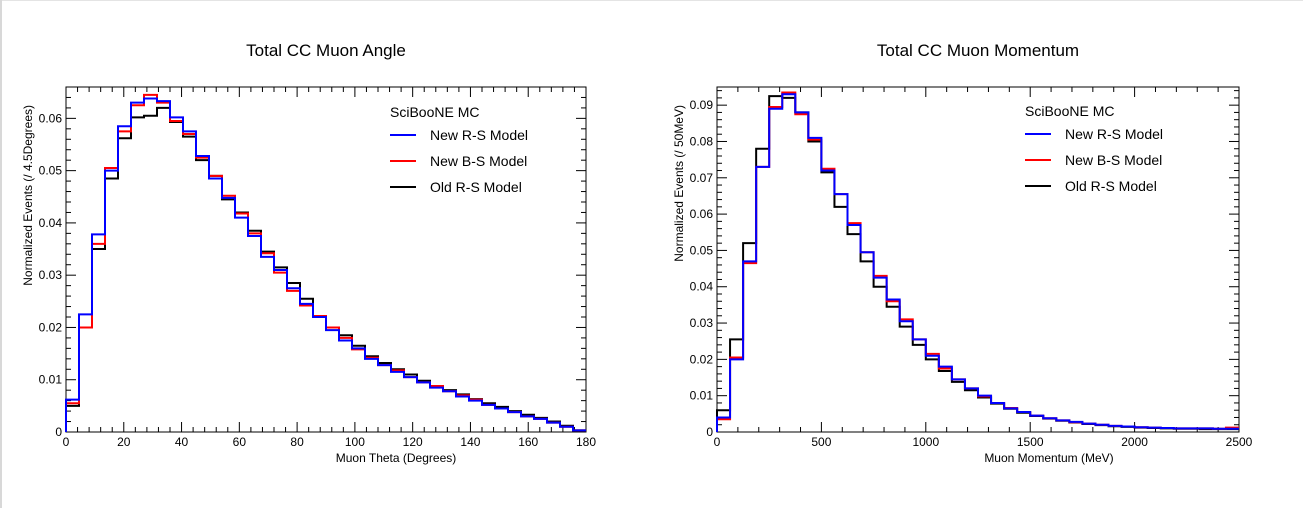 The image size is (1303, 508). What do you see at coordinates (651, 0) in the screenshot?
I see `window-top-border` at bounding box center [651, 0].